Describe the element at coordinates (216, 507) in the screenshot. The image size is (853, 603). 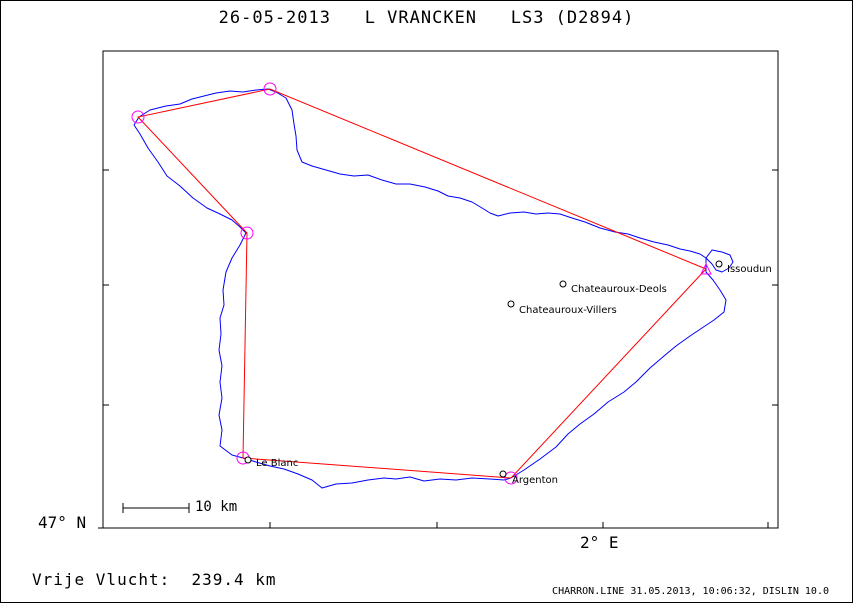
I see `scale-bar-label: 10 km` at that location.